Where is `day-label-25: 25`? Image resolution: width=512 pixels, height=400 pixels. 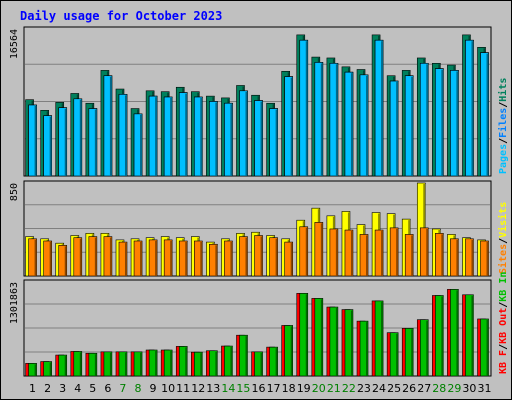
day-label-25: 25 is located at coordinates (394, 388).